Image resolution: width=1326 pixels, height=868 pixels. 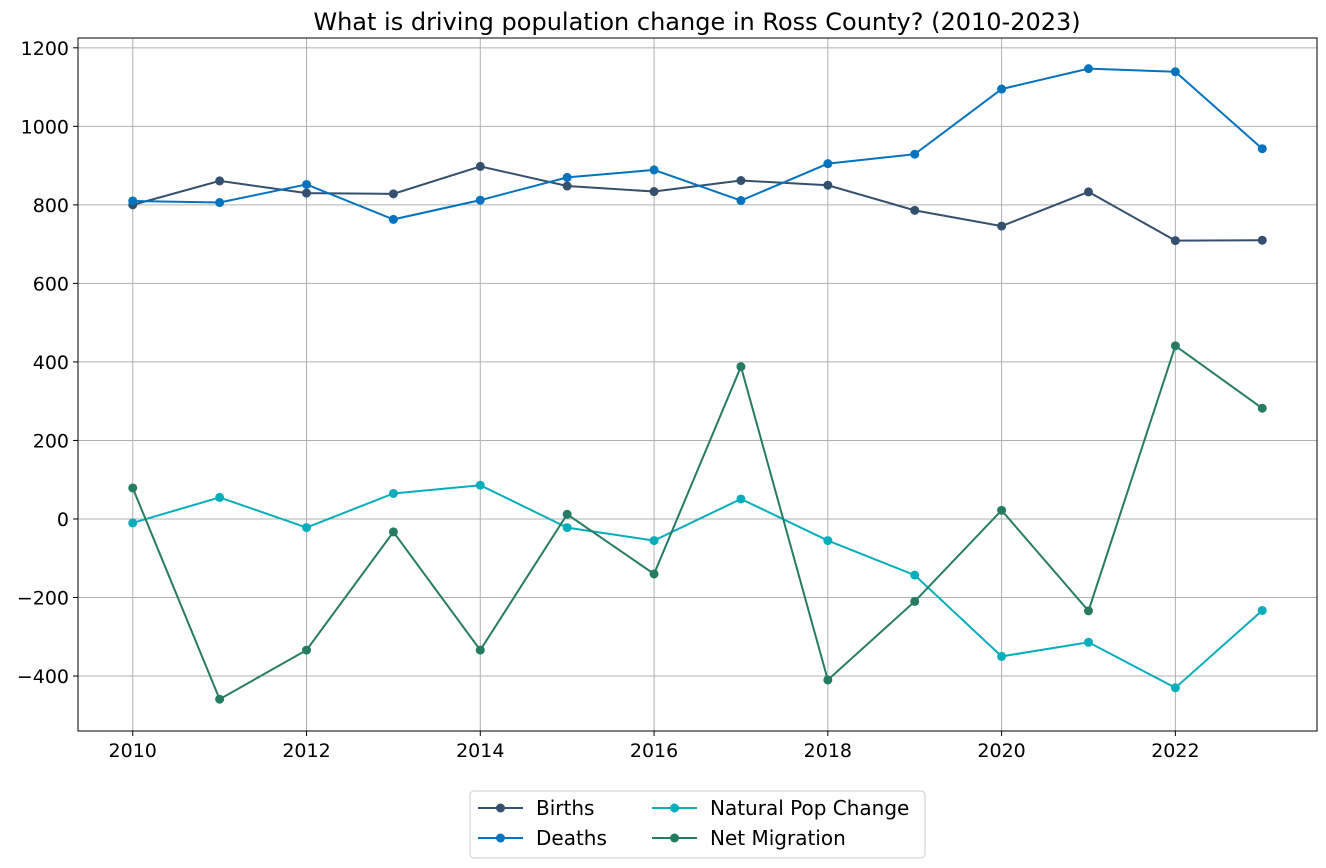 I want to click on legend-item: Natural Pop Change, so click(x=780, y=808).